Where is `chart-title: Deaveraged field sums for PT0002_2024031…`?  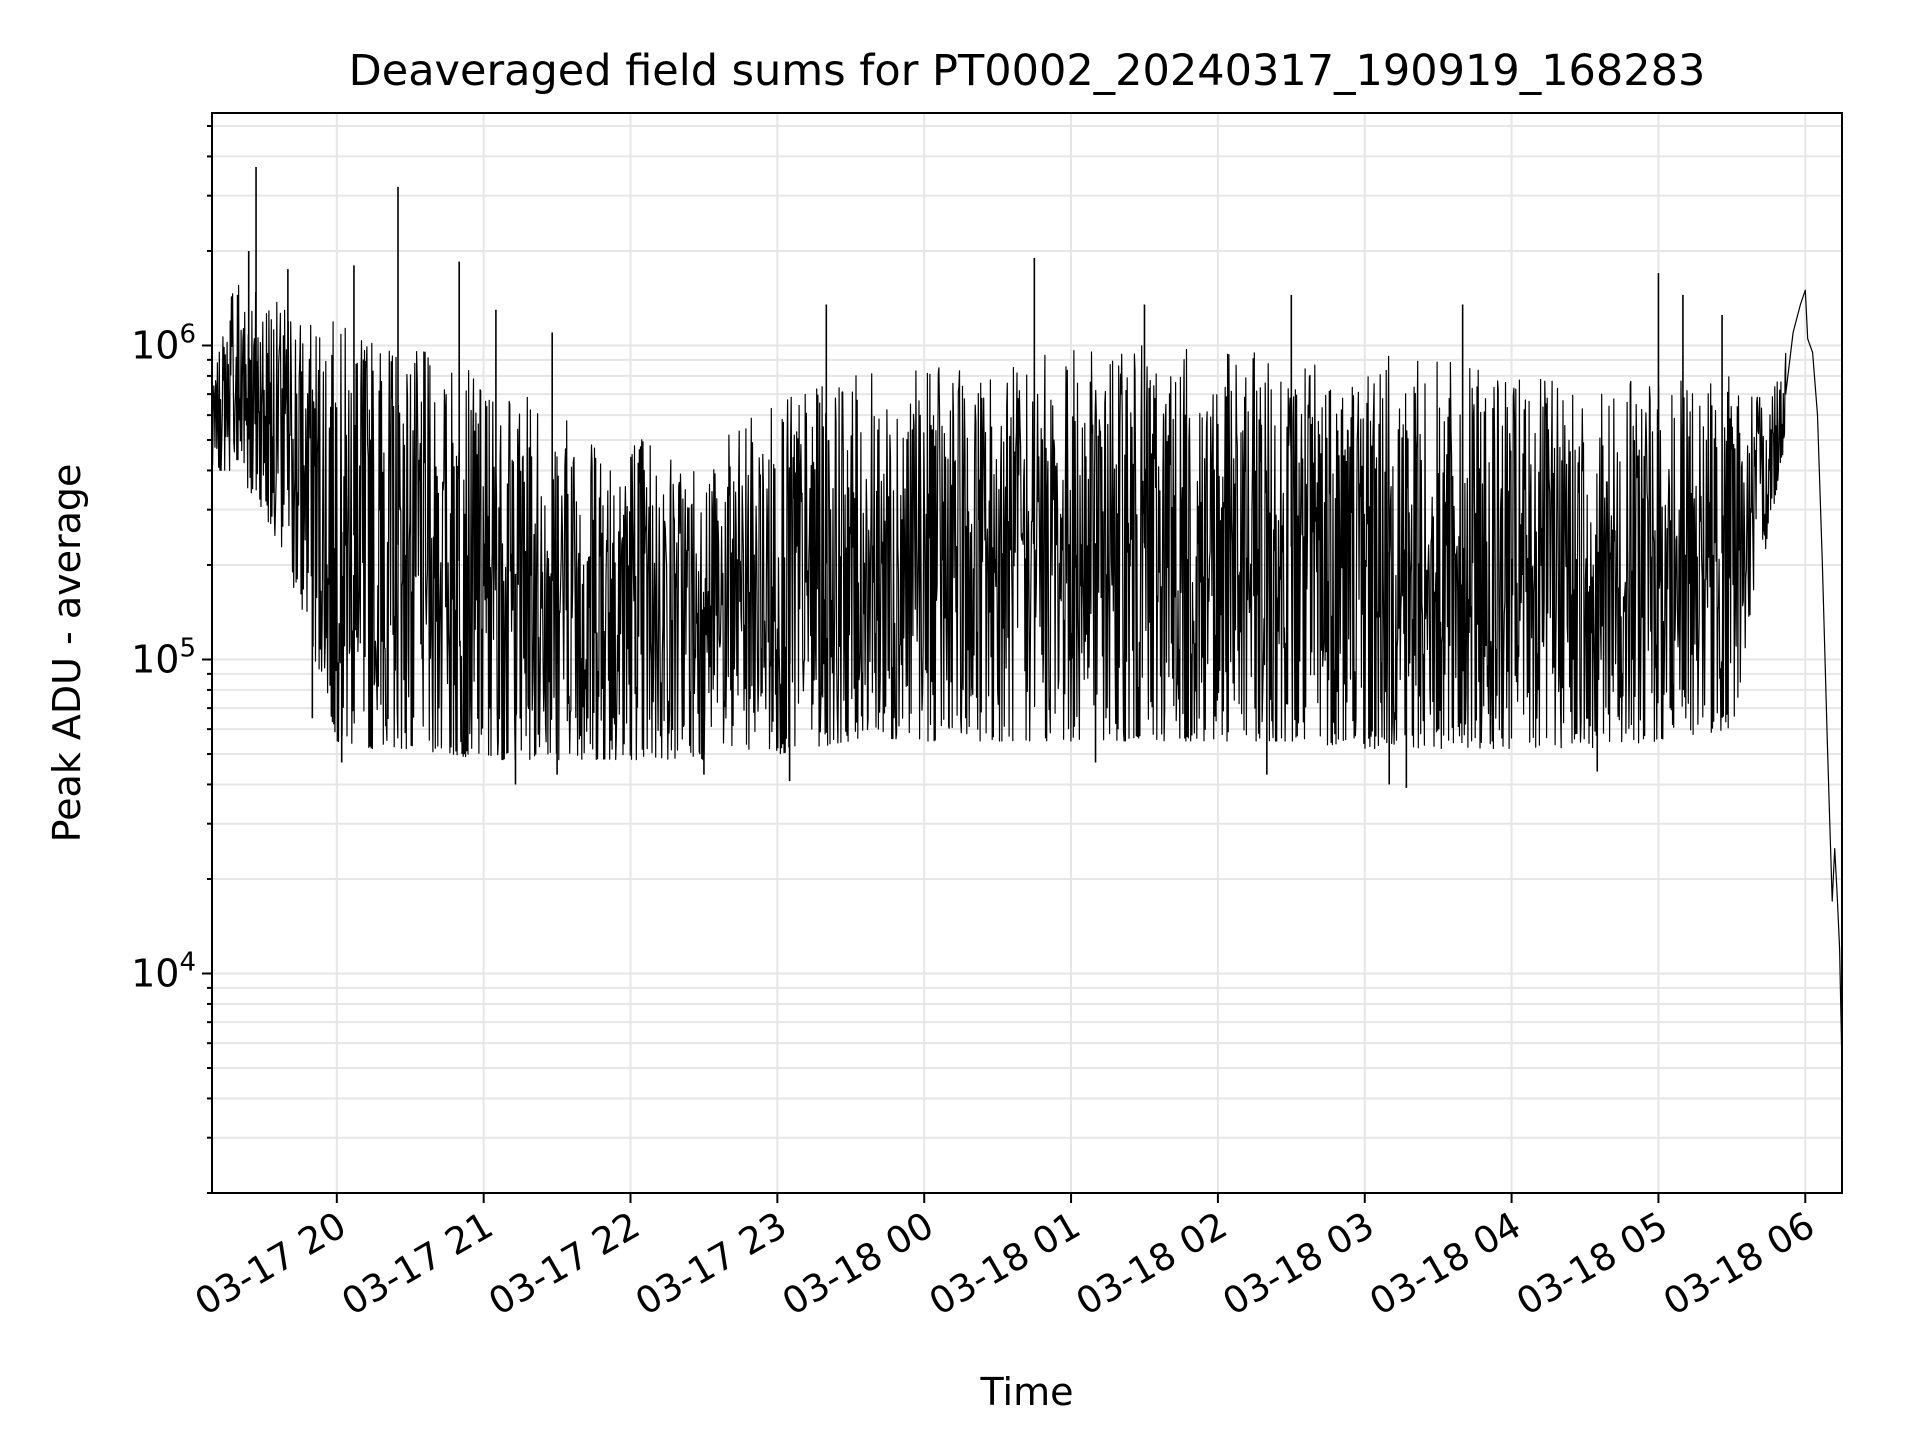 chart-title: Deaveraged field sums for PT0002_2024031… is located at coordinates (1027, 71).